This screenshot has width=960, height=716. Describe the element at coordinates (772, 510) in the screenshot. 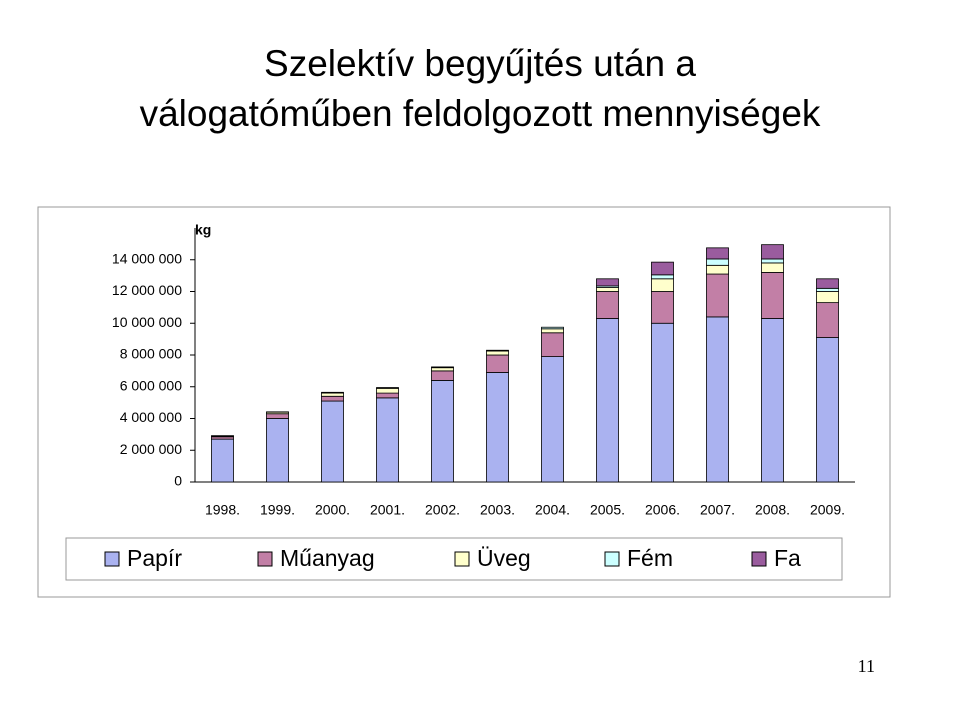

I see `x-tick-label: 2008.` at that location.